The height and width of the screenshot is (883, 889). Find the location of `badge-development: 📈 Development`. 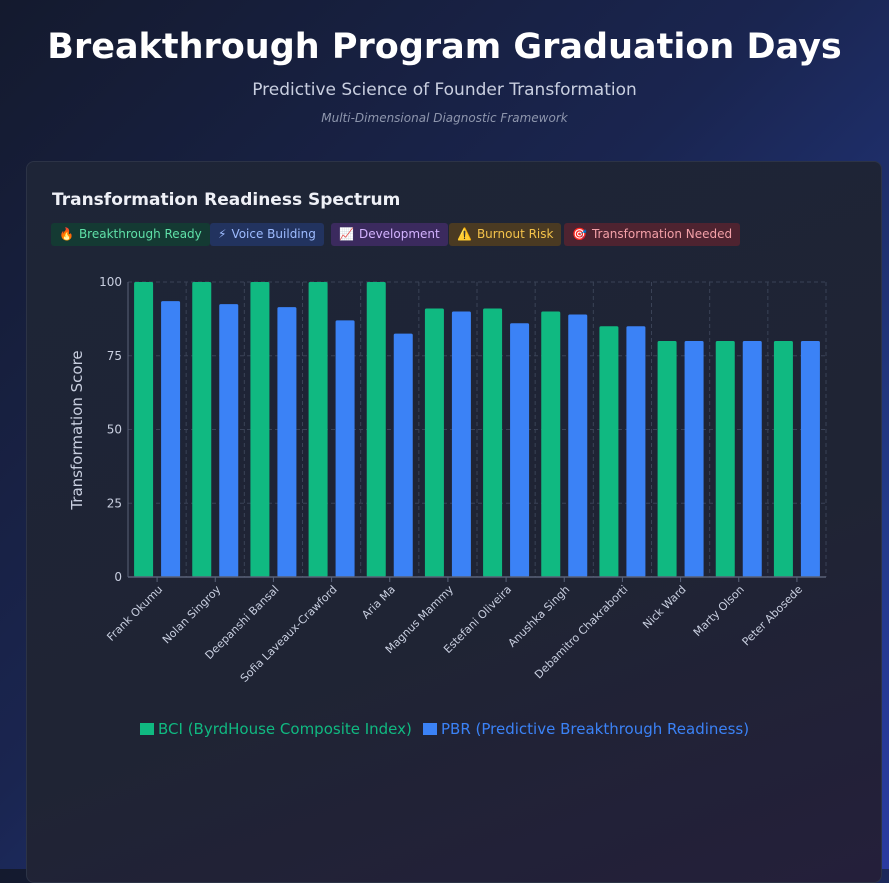

badge-development: 📈 Development is located at coordinates (389, 234).